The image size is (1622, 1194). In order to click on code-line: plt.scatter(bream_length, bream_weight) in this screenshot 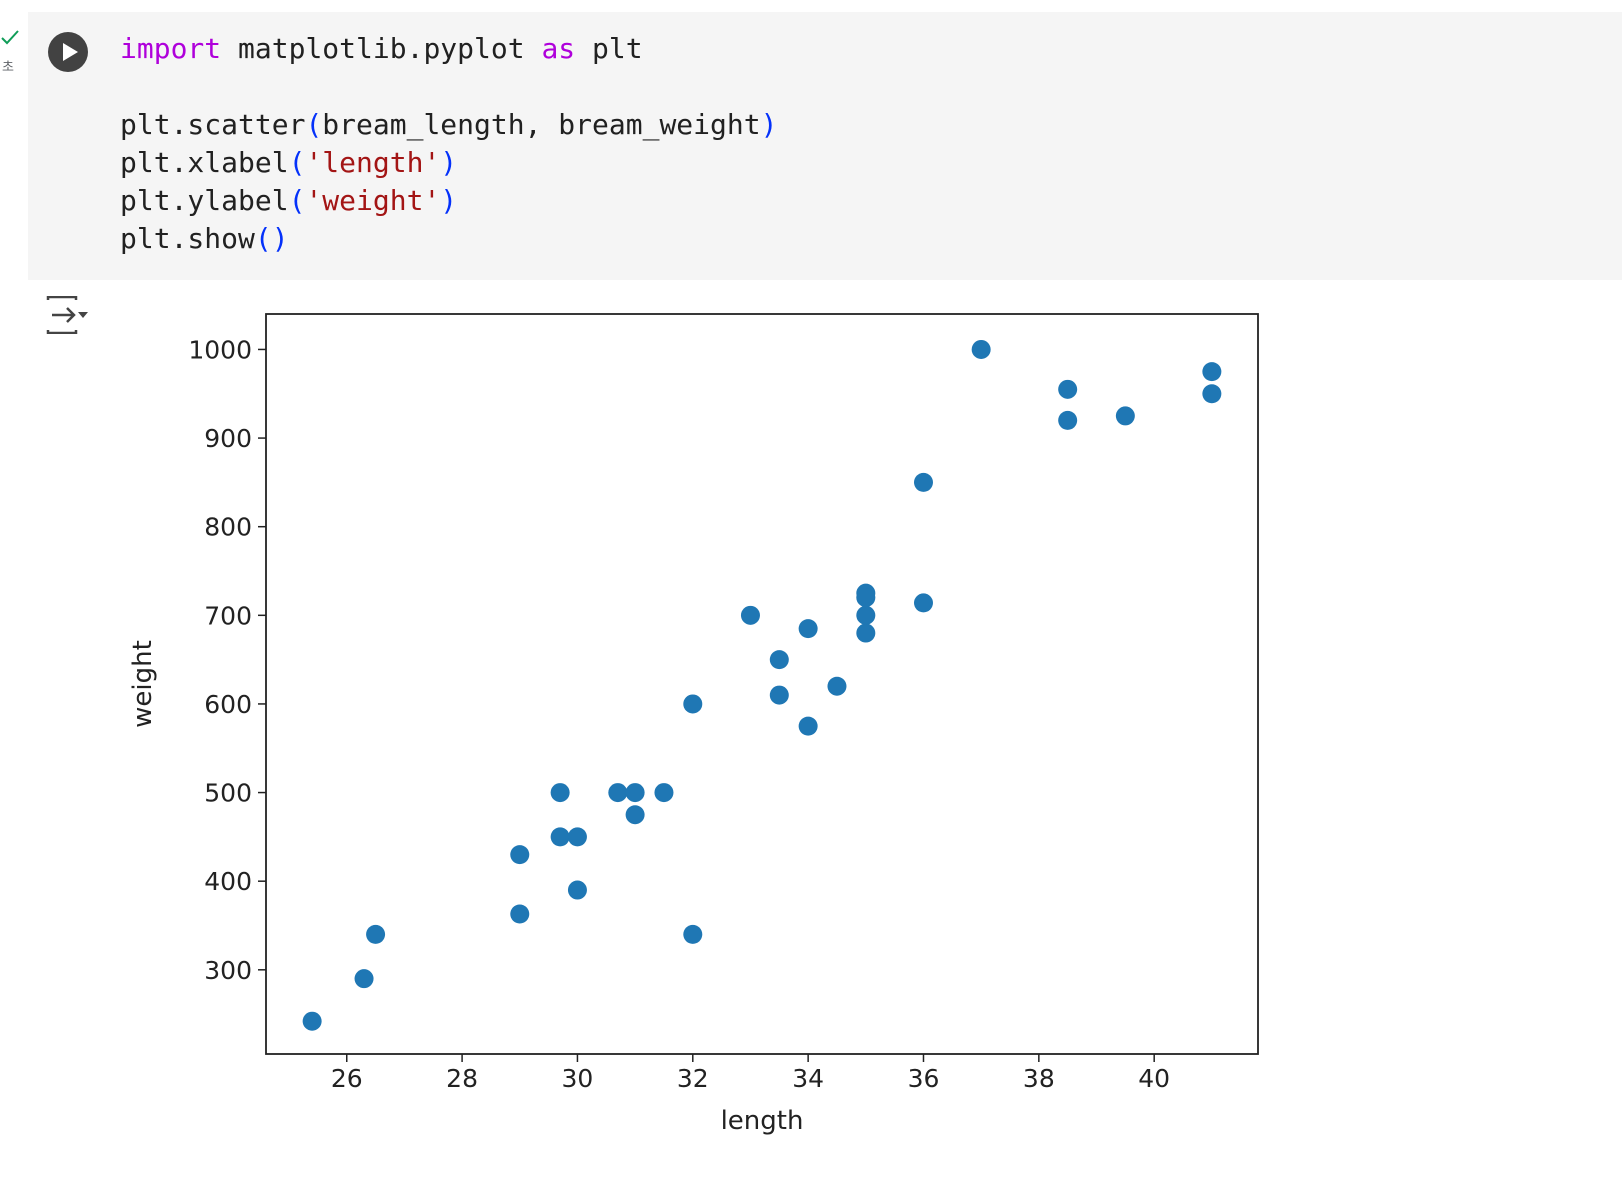, I will do `click(448, 125)`.